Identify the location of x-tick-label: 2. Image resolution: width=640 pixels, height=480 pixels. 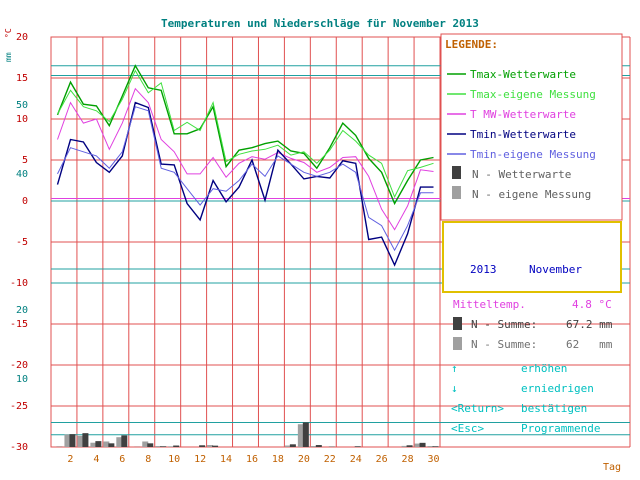
(70, 459).